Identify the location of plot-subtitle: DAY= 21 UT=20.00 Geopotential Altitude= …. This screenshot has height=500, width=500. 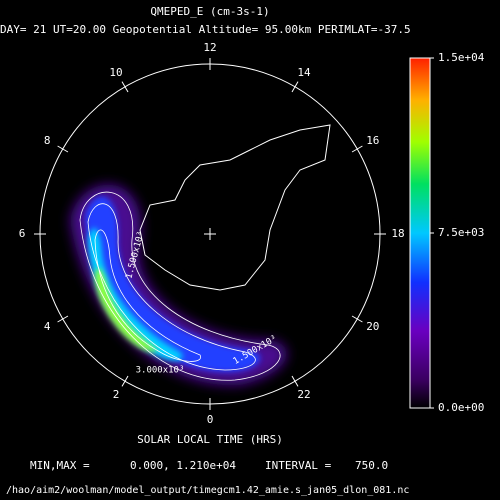
(205, 29).